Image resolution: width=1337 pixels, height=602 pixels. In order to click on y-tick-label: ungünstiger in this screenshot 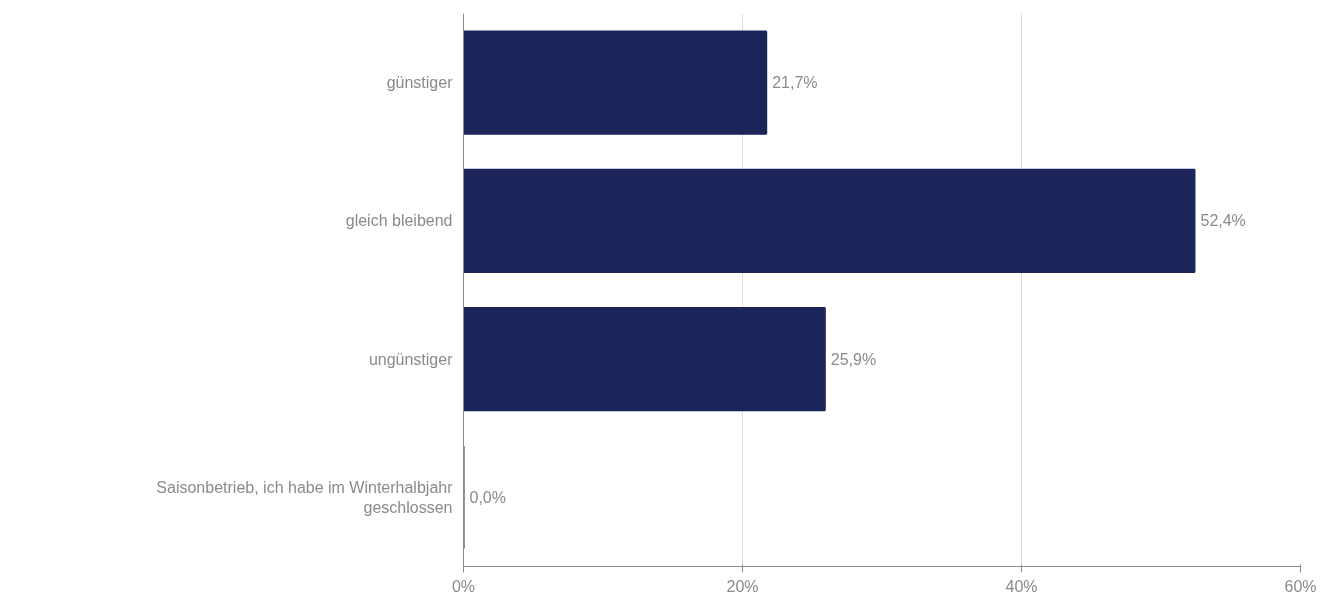, I will do `click(411, 359)`.